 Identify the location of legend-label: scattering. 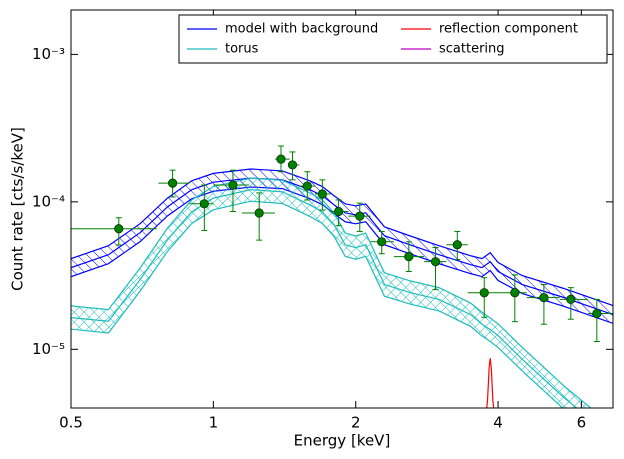
(472, 49).